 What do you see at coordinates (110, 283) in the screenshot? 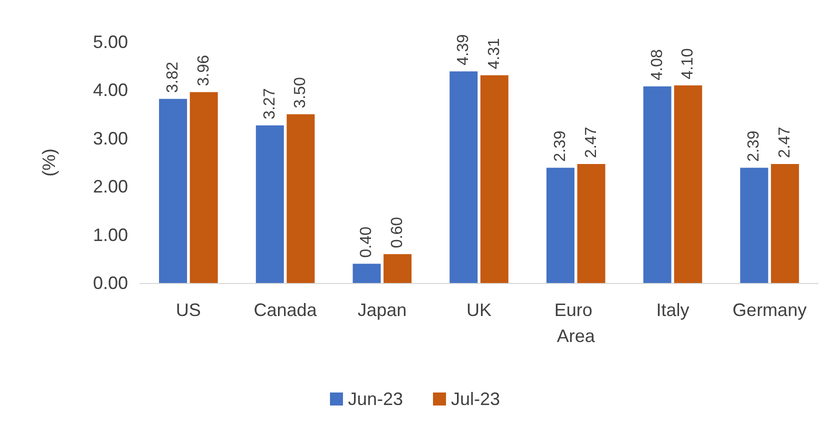
I see `y-tick-label: 0.00` at bounding box center [110, 283].